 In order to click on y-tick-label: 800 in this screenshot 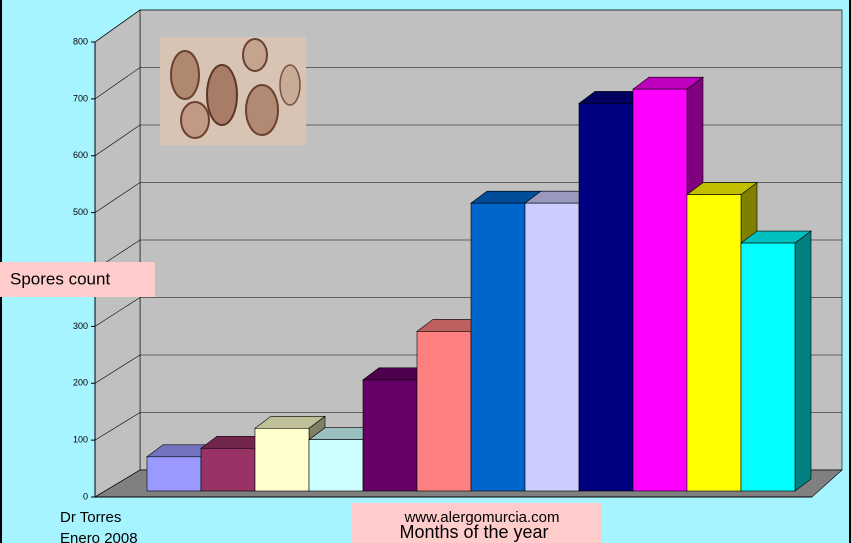, I will do `click(80, 41)`.